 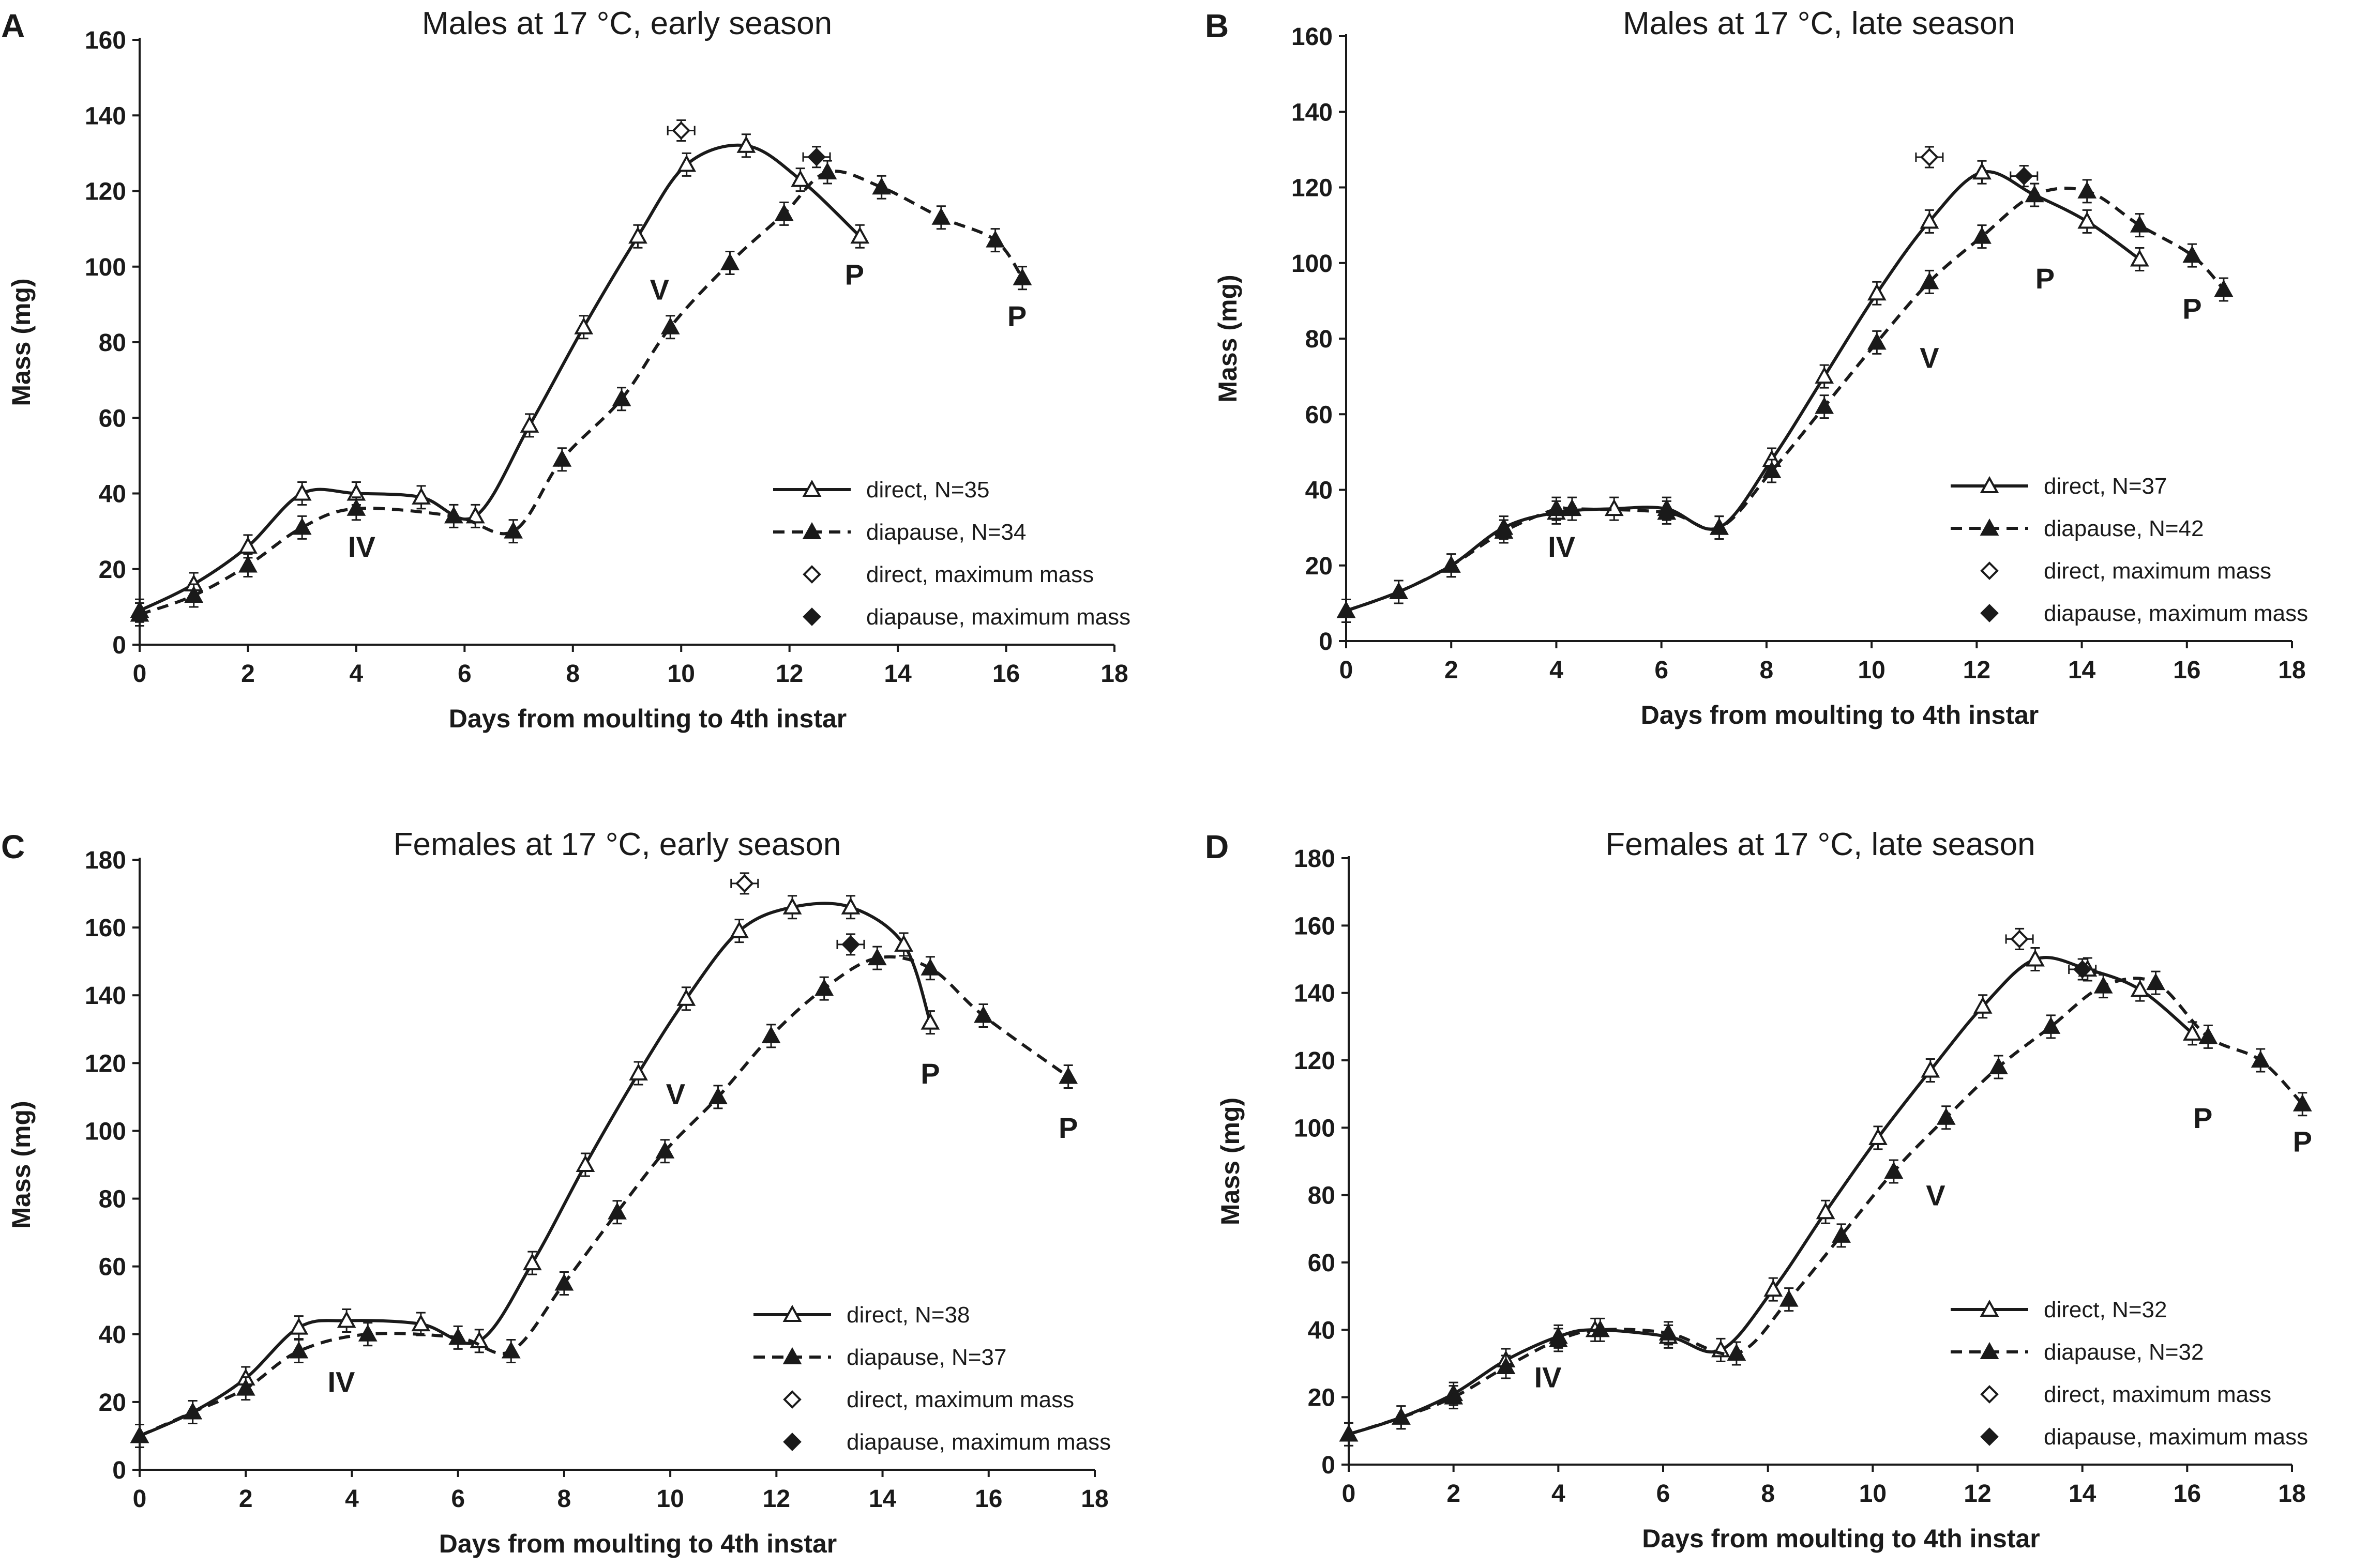 What do you see at coordinates (361, 546) in the screenshot?
I see `stage-label: IV` at bounding box center [361, 546].